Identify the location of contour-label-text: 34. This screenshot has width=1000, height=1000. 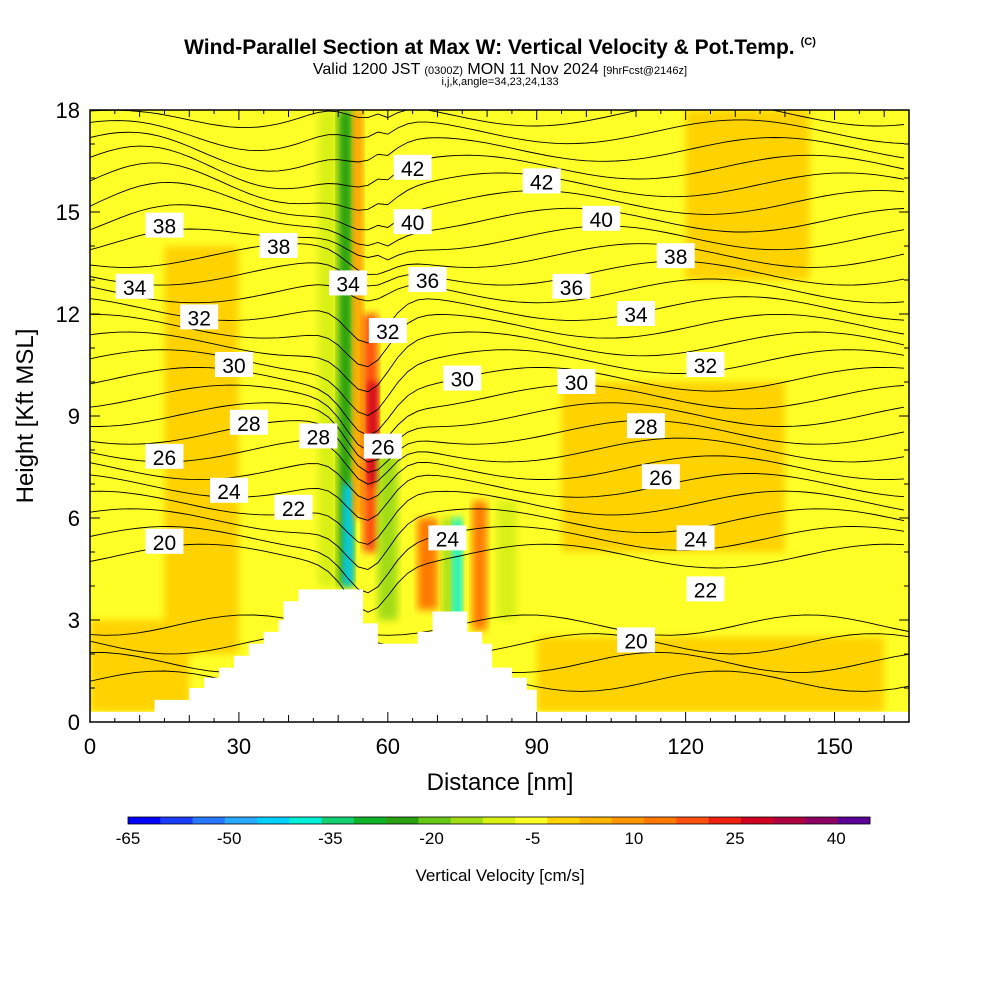
(135, 288).